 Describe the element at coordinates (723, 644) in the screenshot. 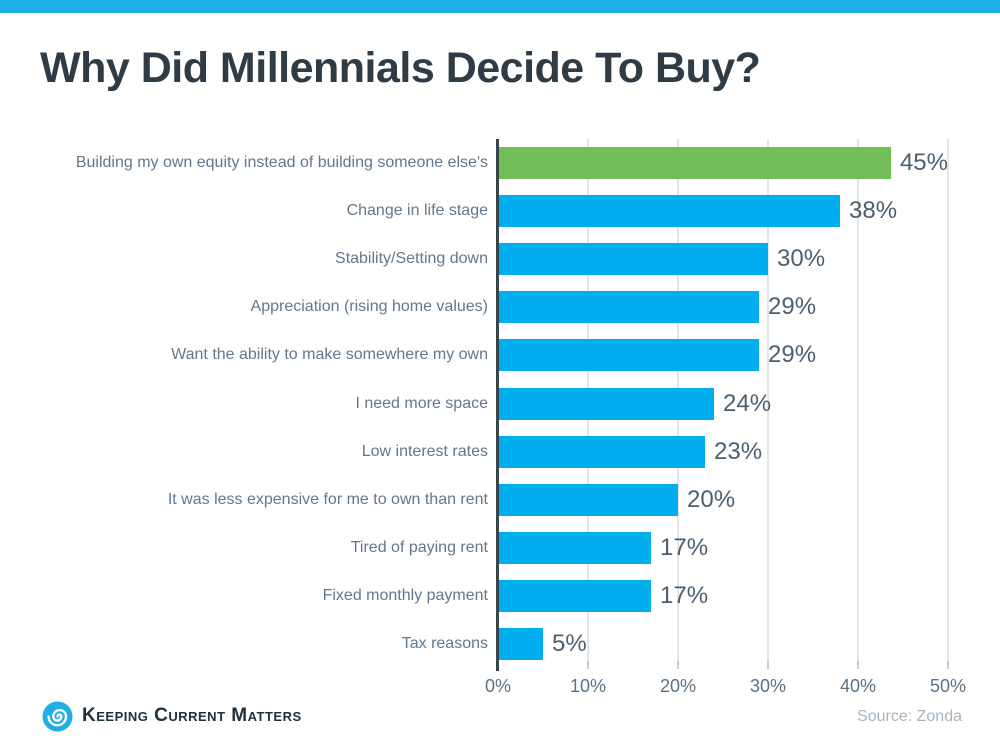

I see `bar-row: 5%` at that location.